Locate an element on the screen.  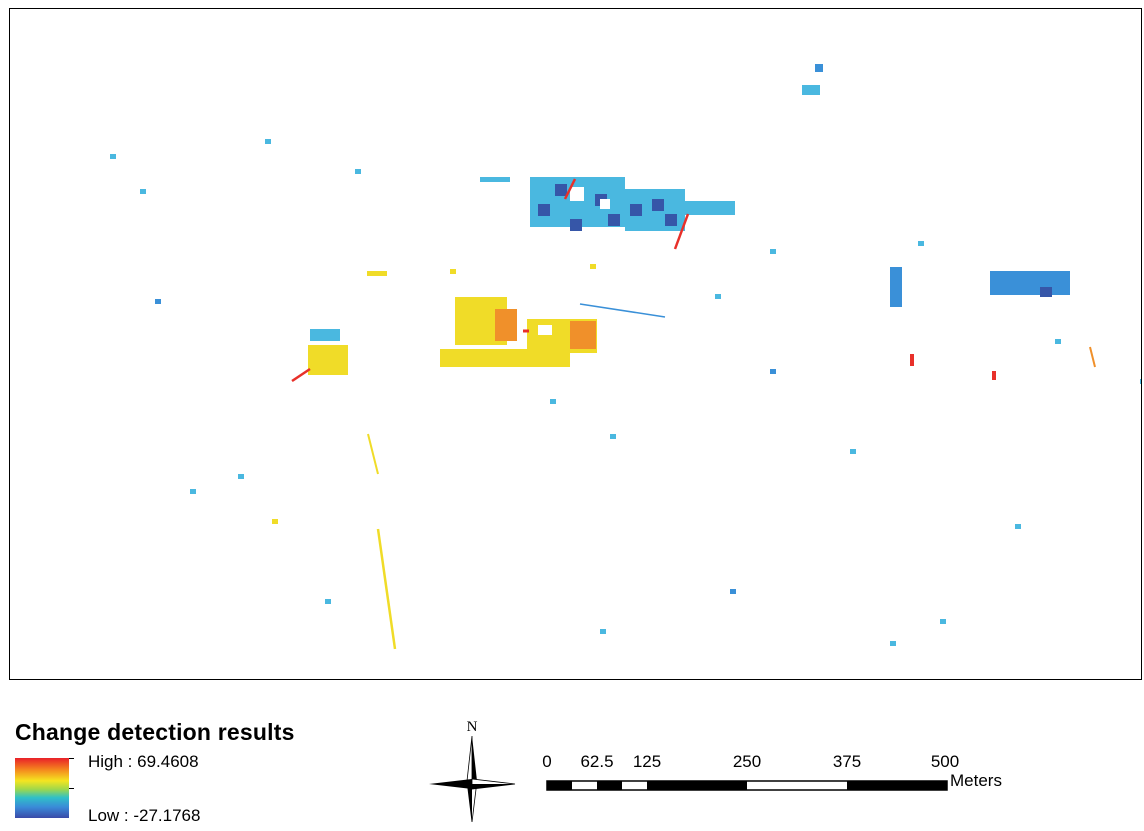
legend-low-label: Low : -27.1768 is located at coordinates (144, 815).